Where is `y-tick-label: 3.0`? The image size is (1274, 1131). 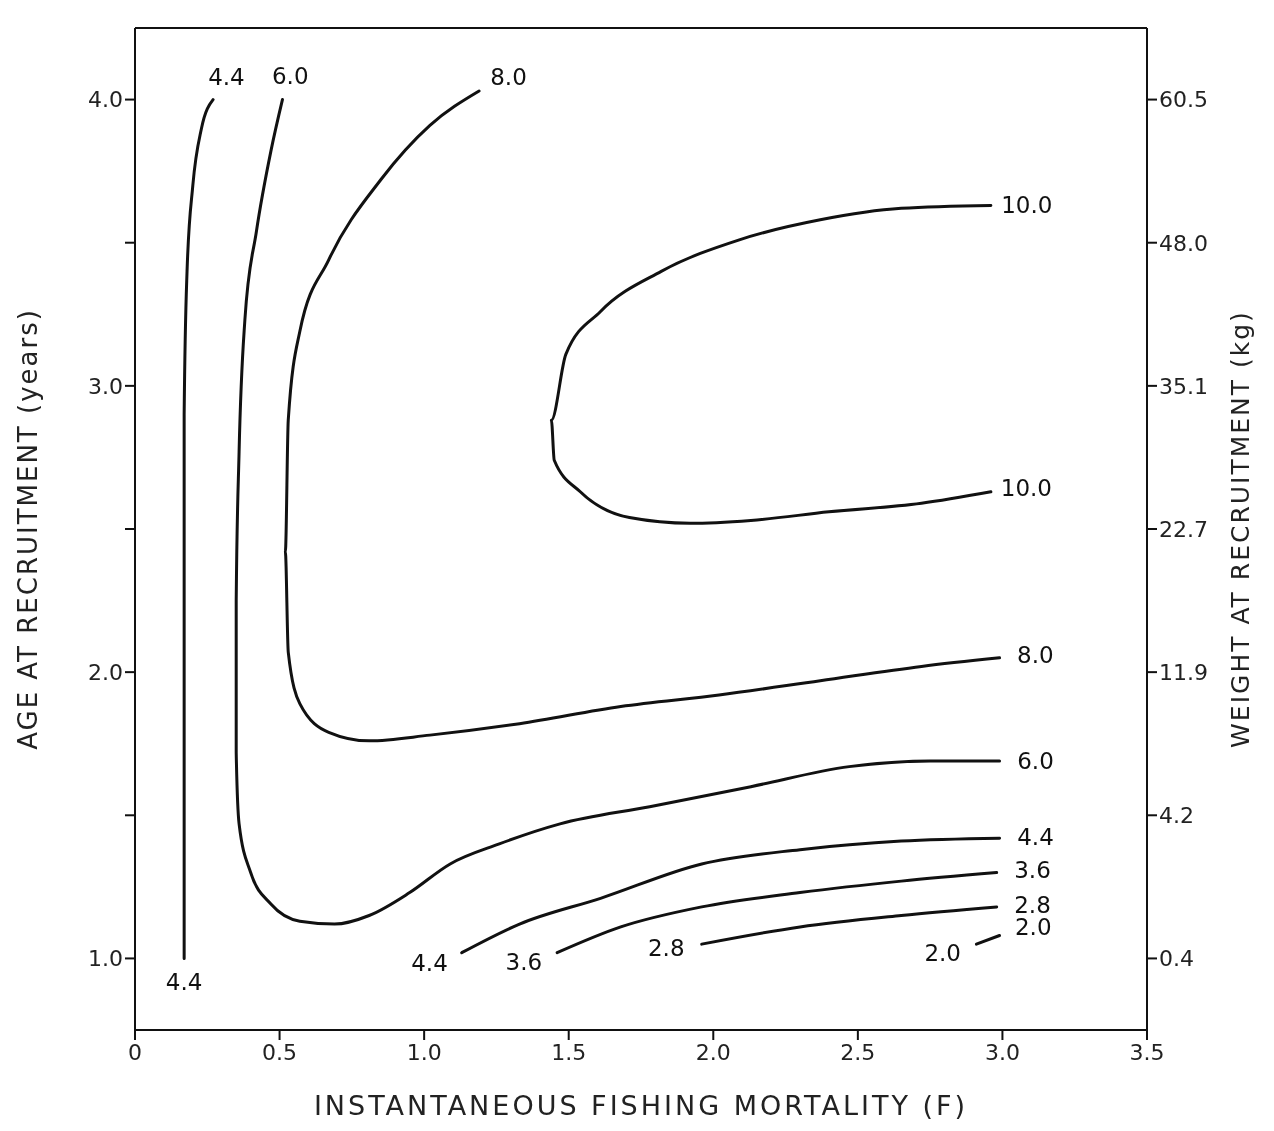
y-tick-label: 3.0 is located at coordinates (105, 386).